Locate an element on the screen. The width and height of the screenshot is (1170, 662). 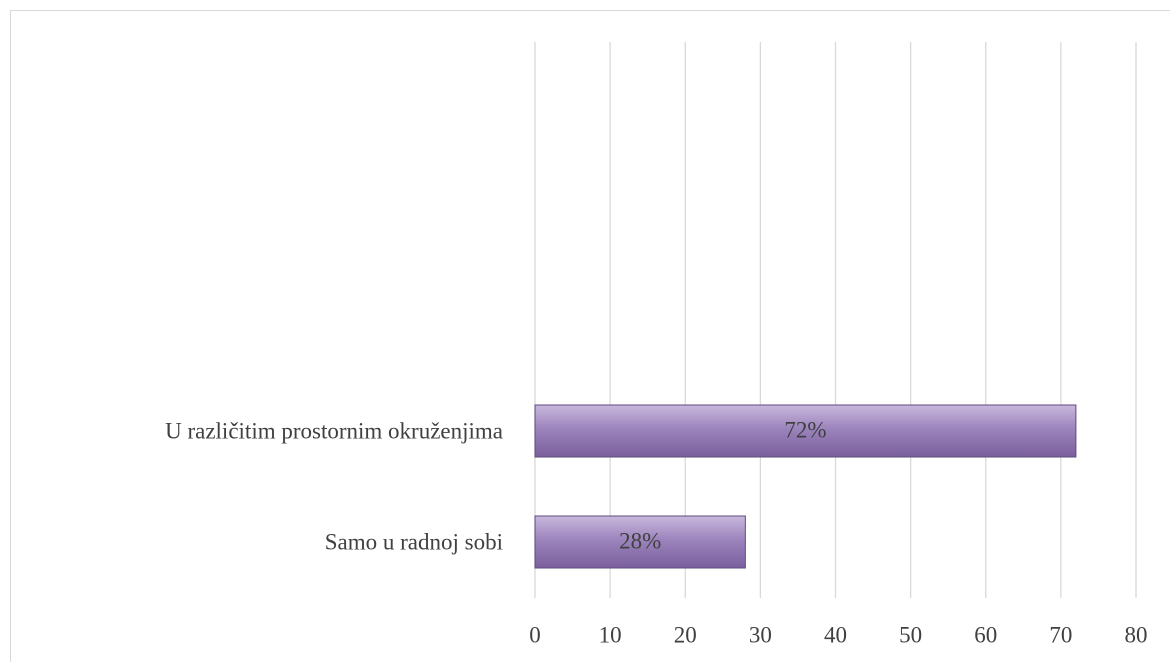
x-tick-label: 80 is located at coordinates (1136, 634).